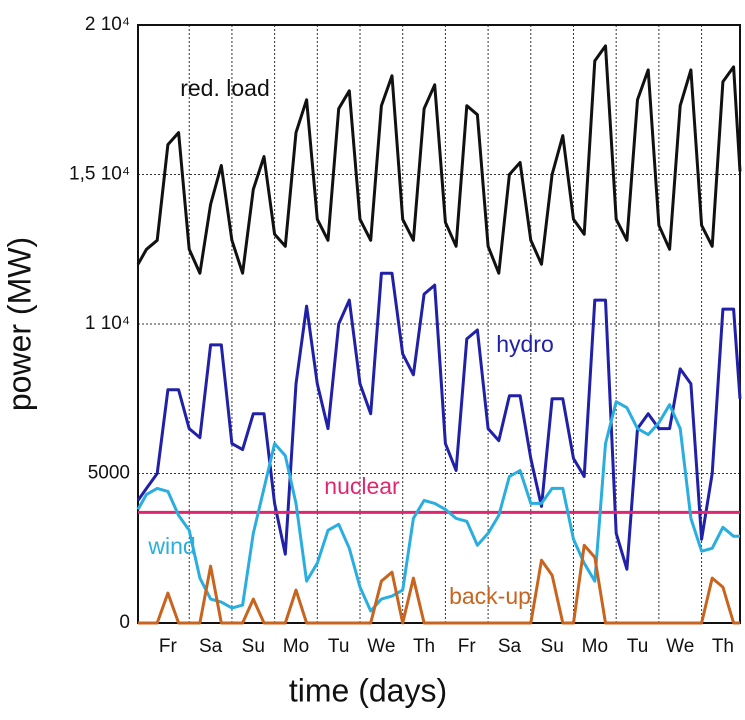 The image size is (745, 720). Describe the element at coordinates (439, 584) in the screenshot. I see `series-line` at that location.